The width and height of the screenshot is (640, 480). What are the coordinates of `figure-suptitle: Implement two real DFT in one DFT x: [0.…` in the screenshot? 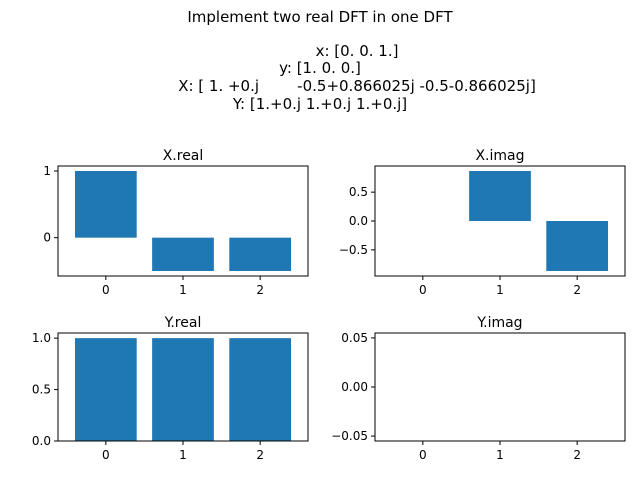 It's located at (357, 60).